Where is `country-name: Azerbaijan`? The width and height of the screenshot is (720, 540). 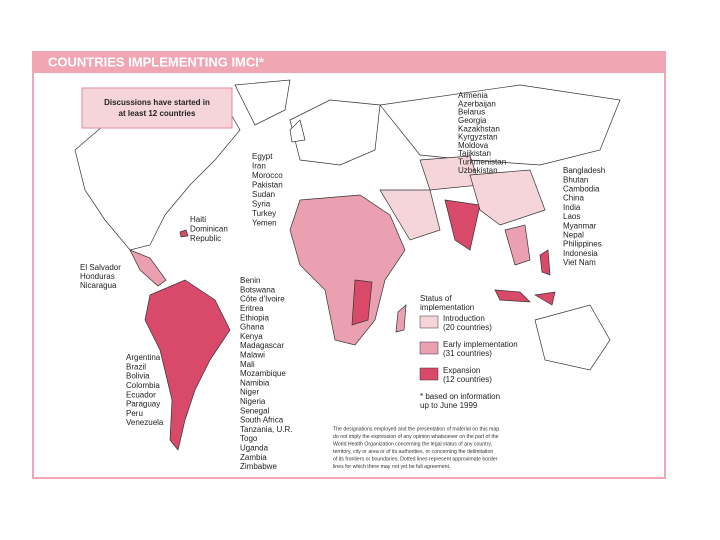 country-name: Azerbaijan is located at coordinates (477, 103).